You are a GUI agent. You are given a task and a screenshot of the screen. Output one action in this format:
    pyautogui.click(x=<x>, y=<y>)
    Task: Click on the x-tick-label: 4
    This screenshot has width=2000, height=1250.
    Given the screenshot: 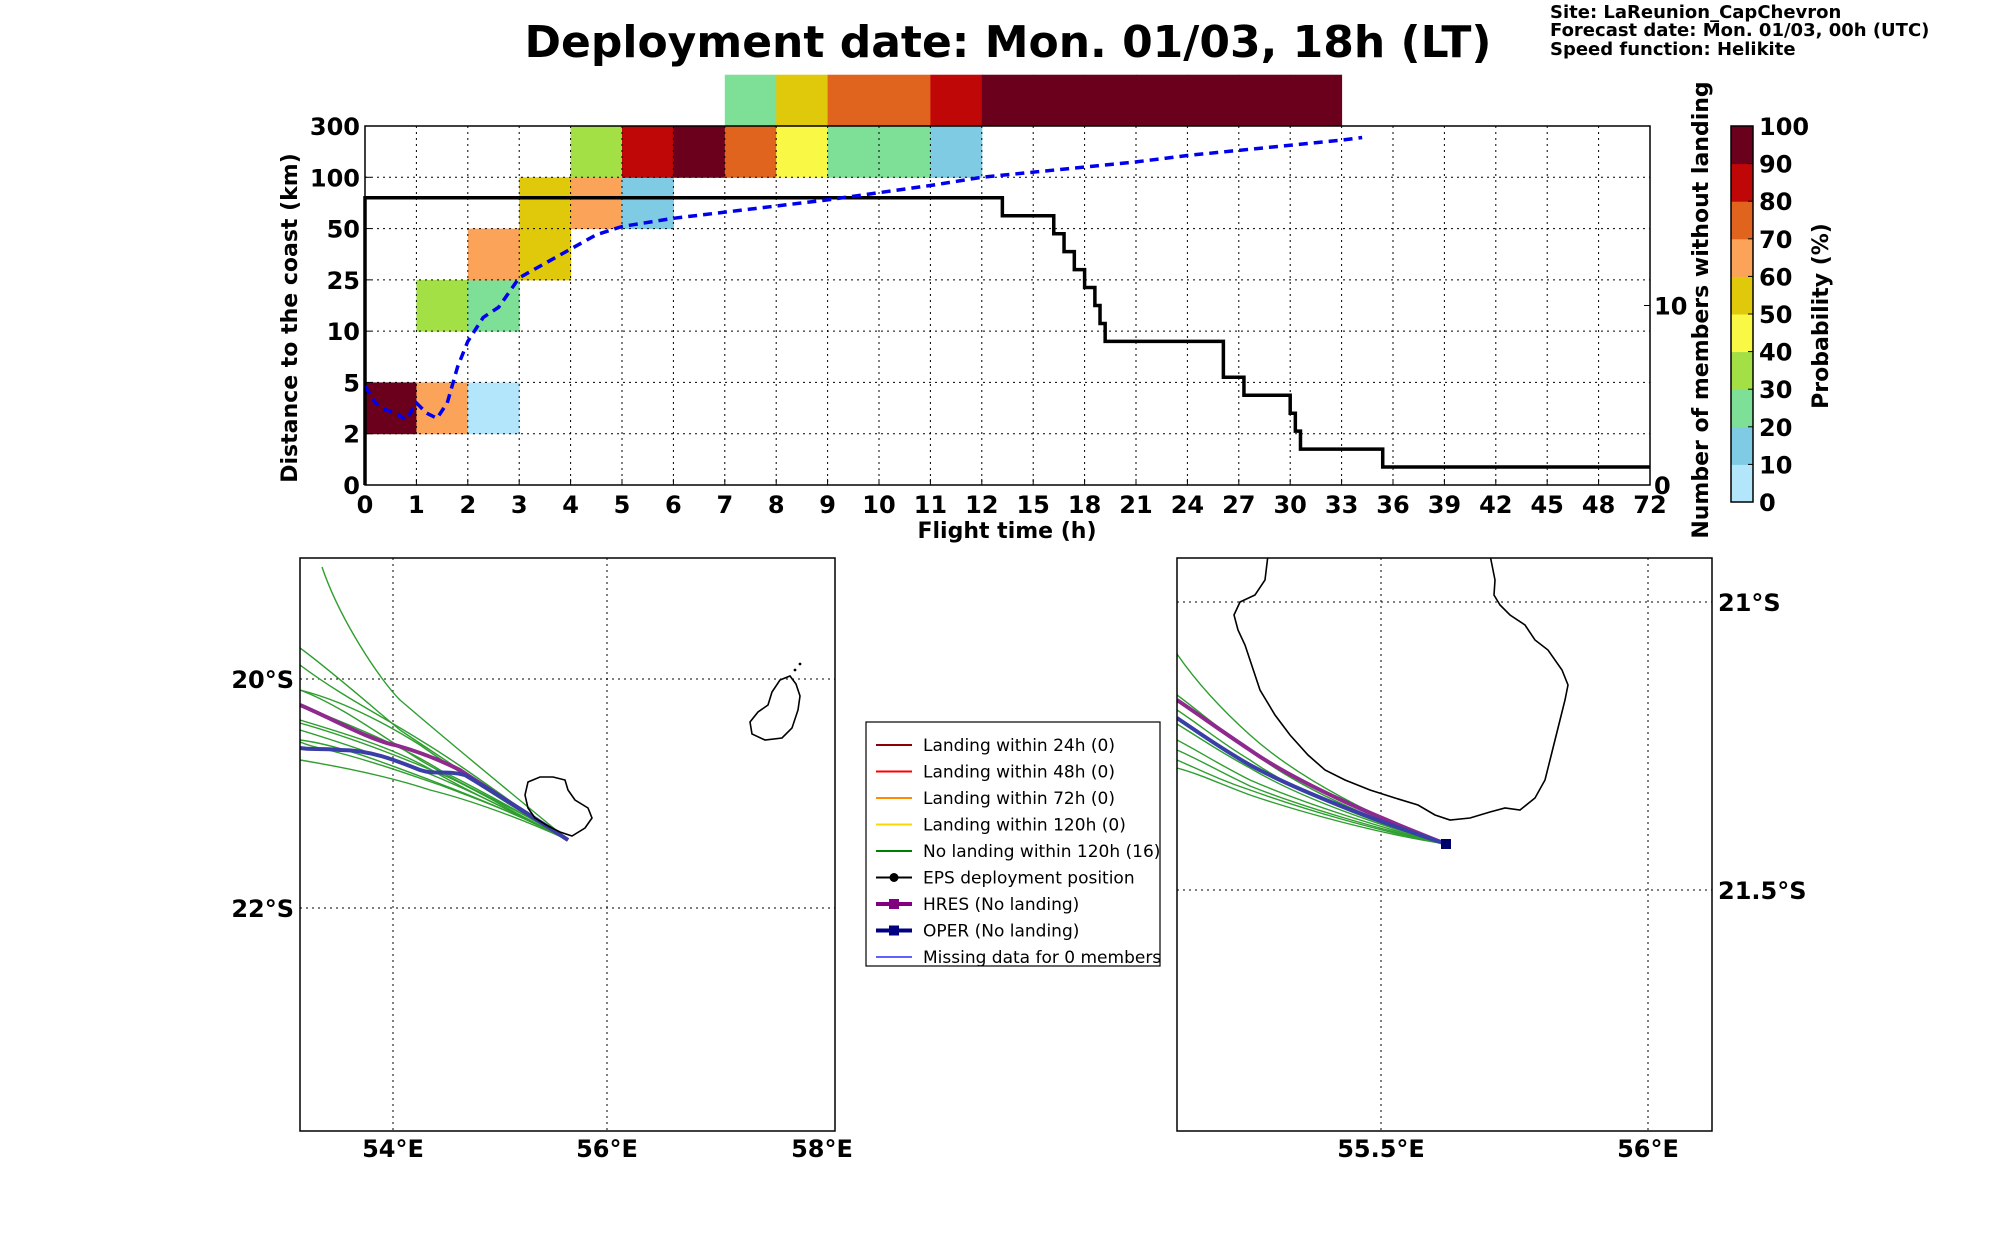 What is the action you would take?
    pyautogui.click(x=570, y=505)
    